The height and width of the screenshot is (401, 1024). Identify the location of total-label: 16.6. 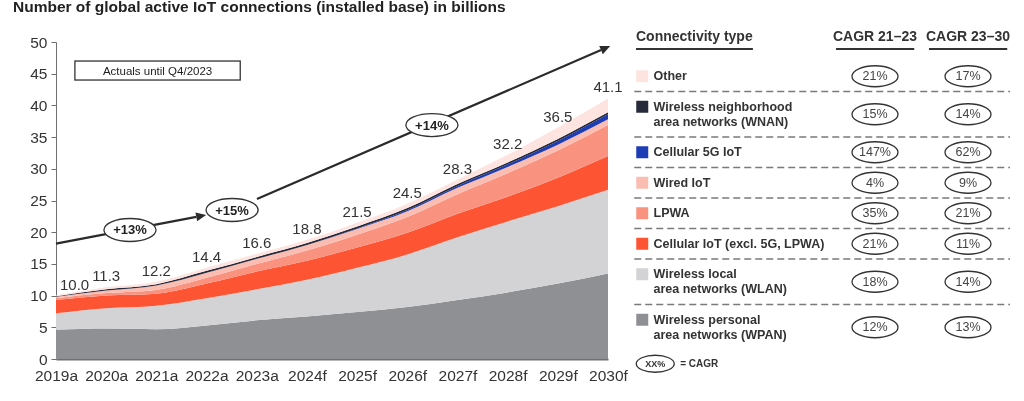
(257, 242).